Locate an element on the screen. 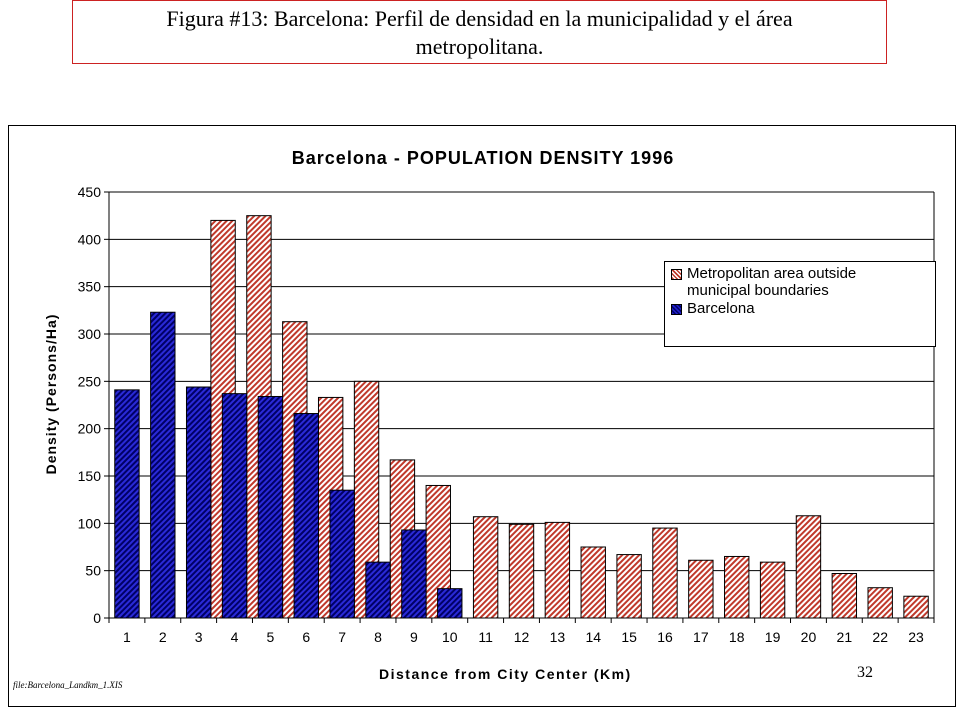 This screenshot has width=960, height=720. x-tick-label-17: 17 is located at coordinates (701, 637).